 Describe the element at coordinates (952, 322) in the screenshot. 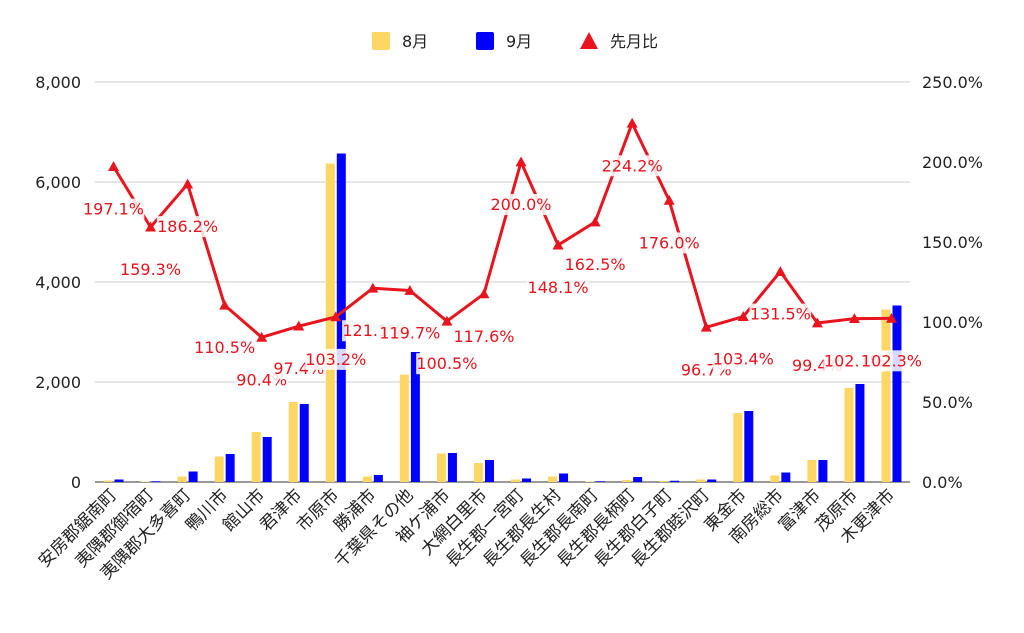

I see `y-right-tick: 100.0%` at that location.